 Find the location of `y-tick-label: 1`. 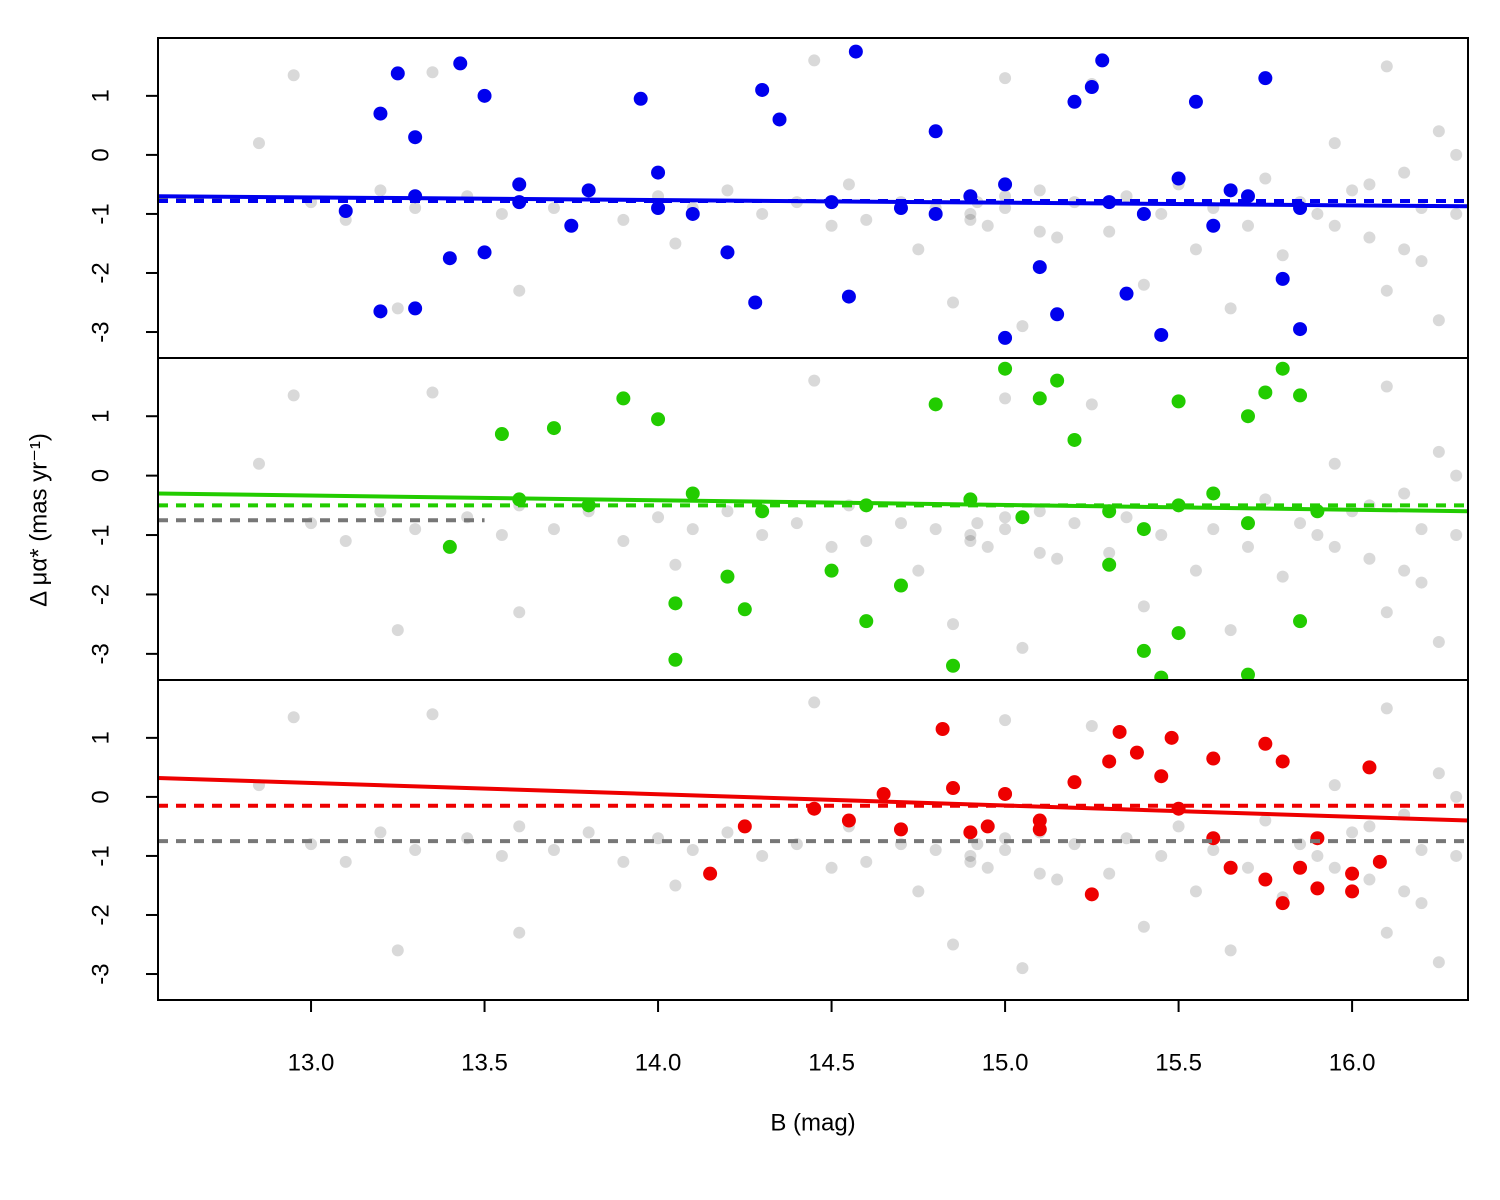

y-tick-label: 1 is located at coordinates (100, 416).